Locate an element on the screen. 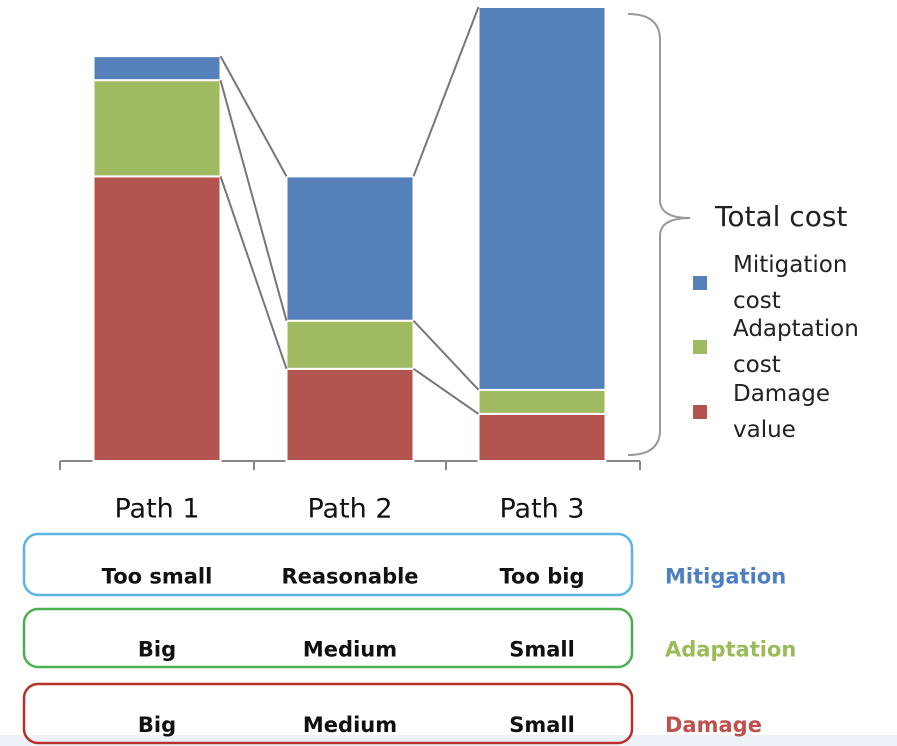 The image size is (897, 746). row-label: Mitigation is located at coordinates (725, 576).